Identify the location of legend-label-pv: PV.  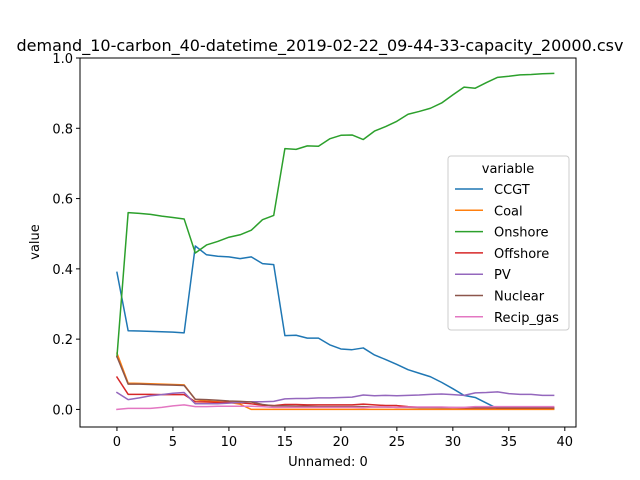
(502, 275).